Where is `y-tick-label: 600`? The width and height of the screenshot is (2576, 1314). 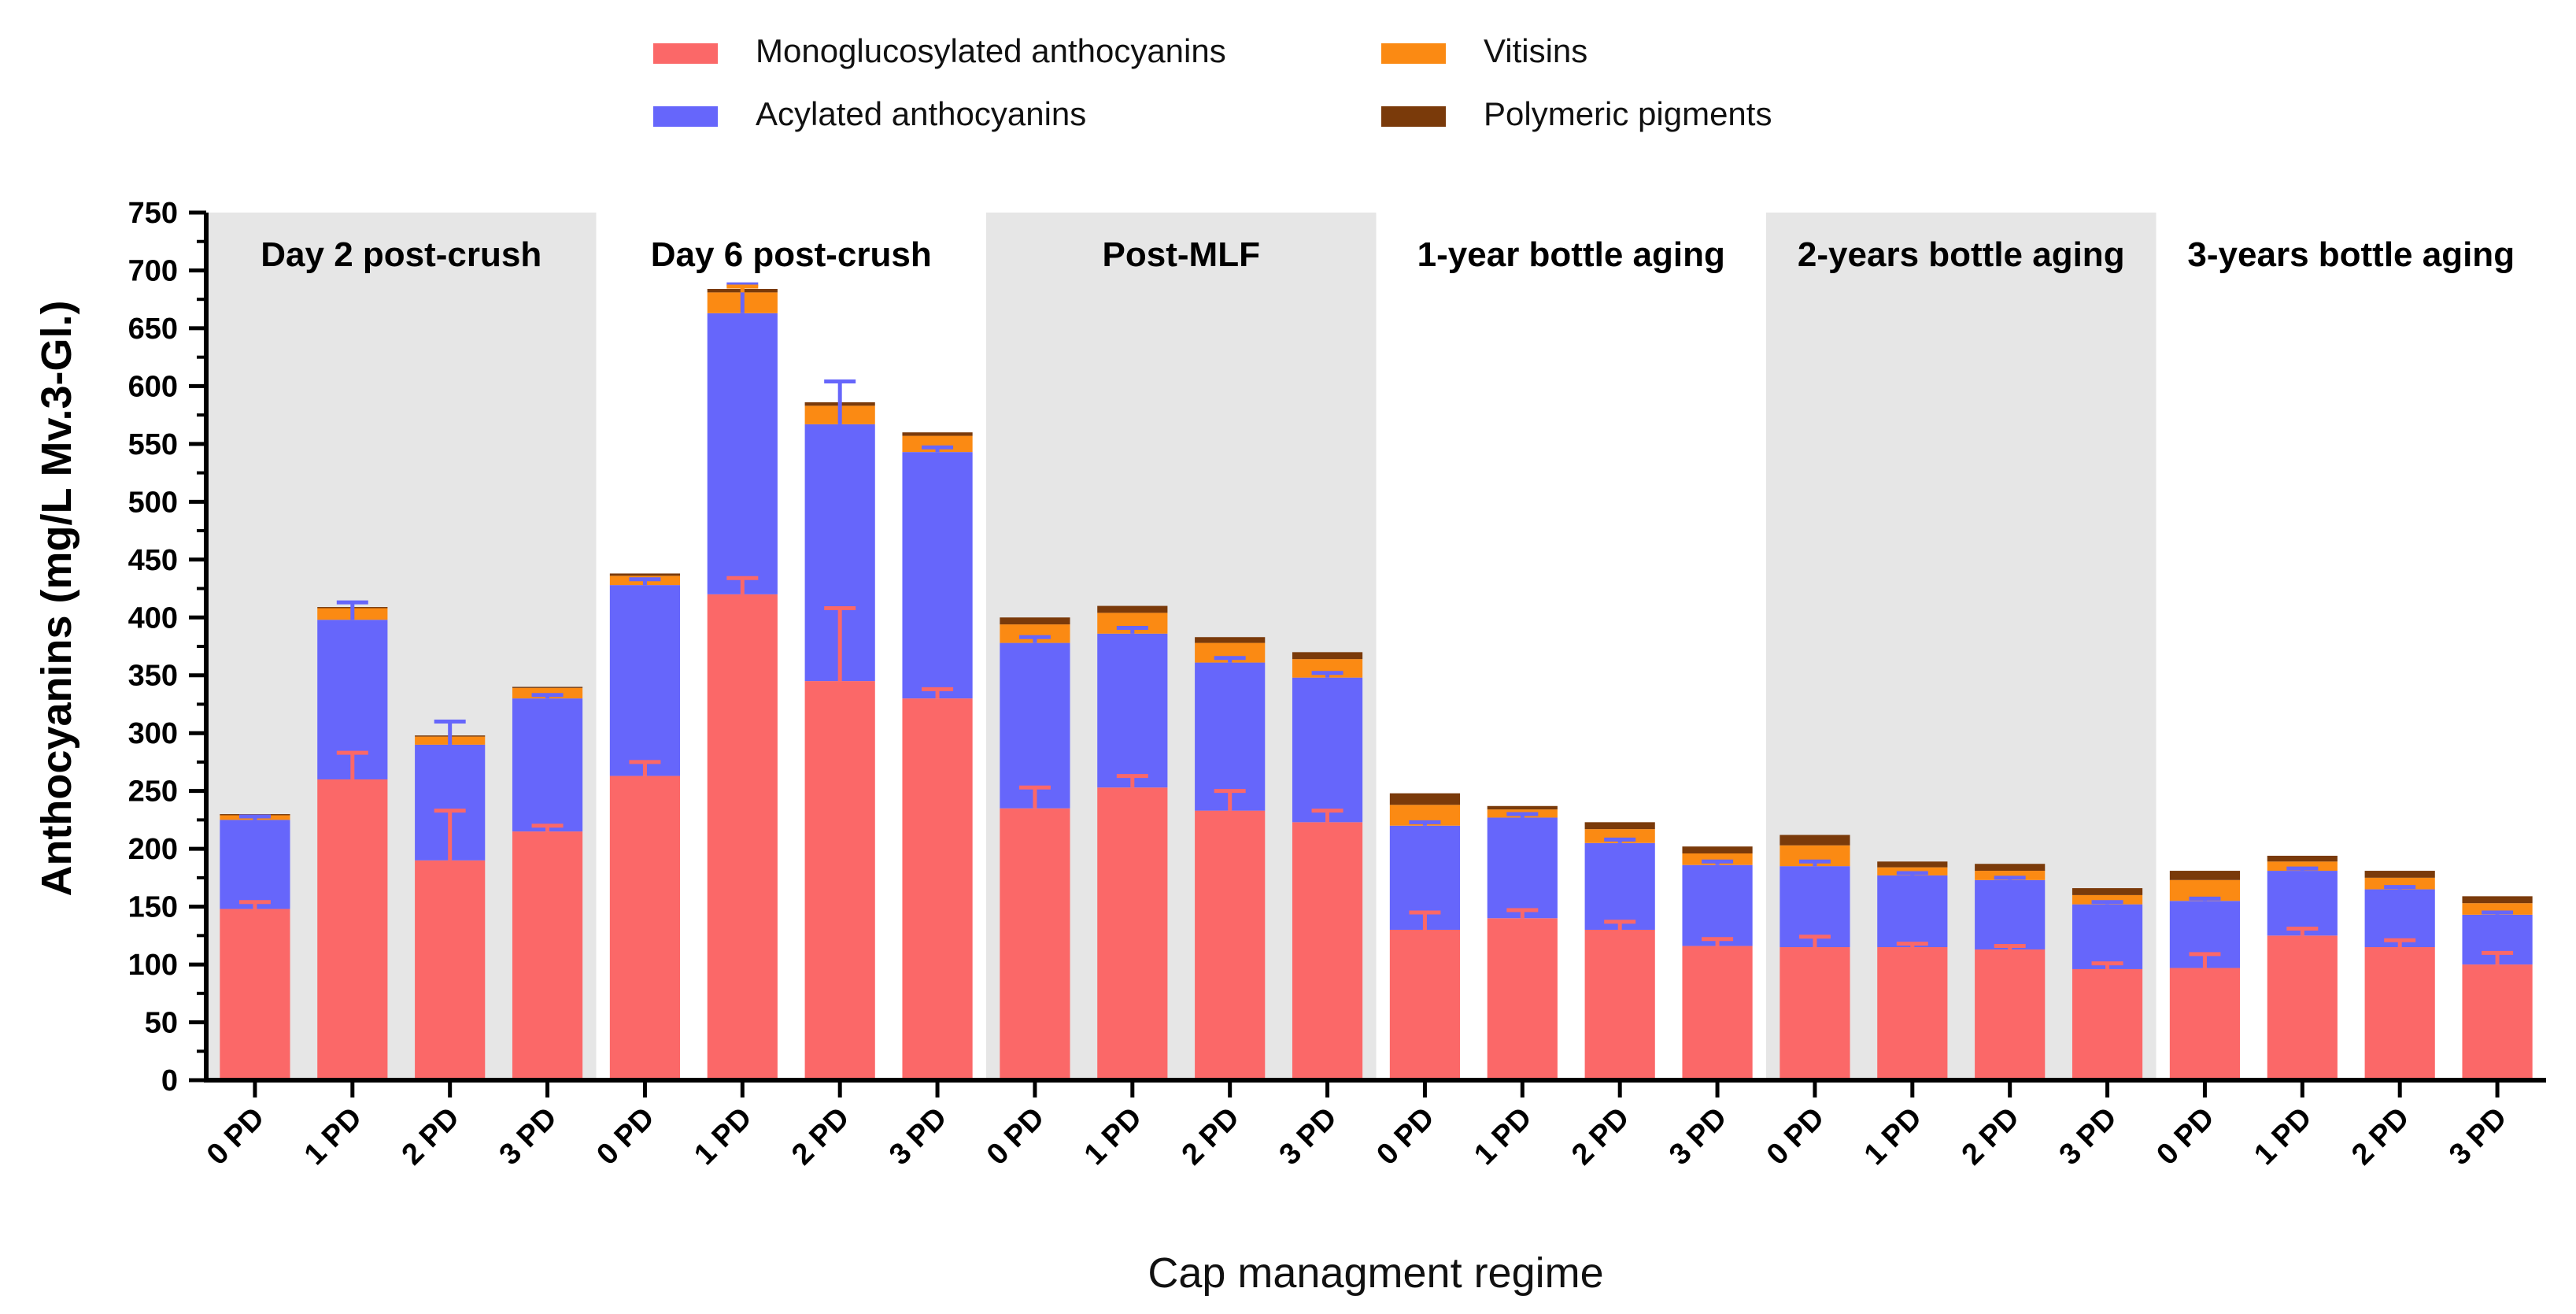
y-tick-label: 600 is located at coordinates (153, 386).